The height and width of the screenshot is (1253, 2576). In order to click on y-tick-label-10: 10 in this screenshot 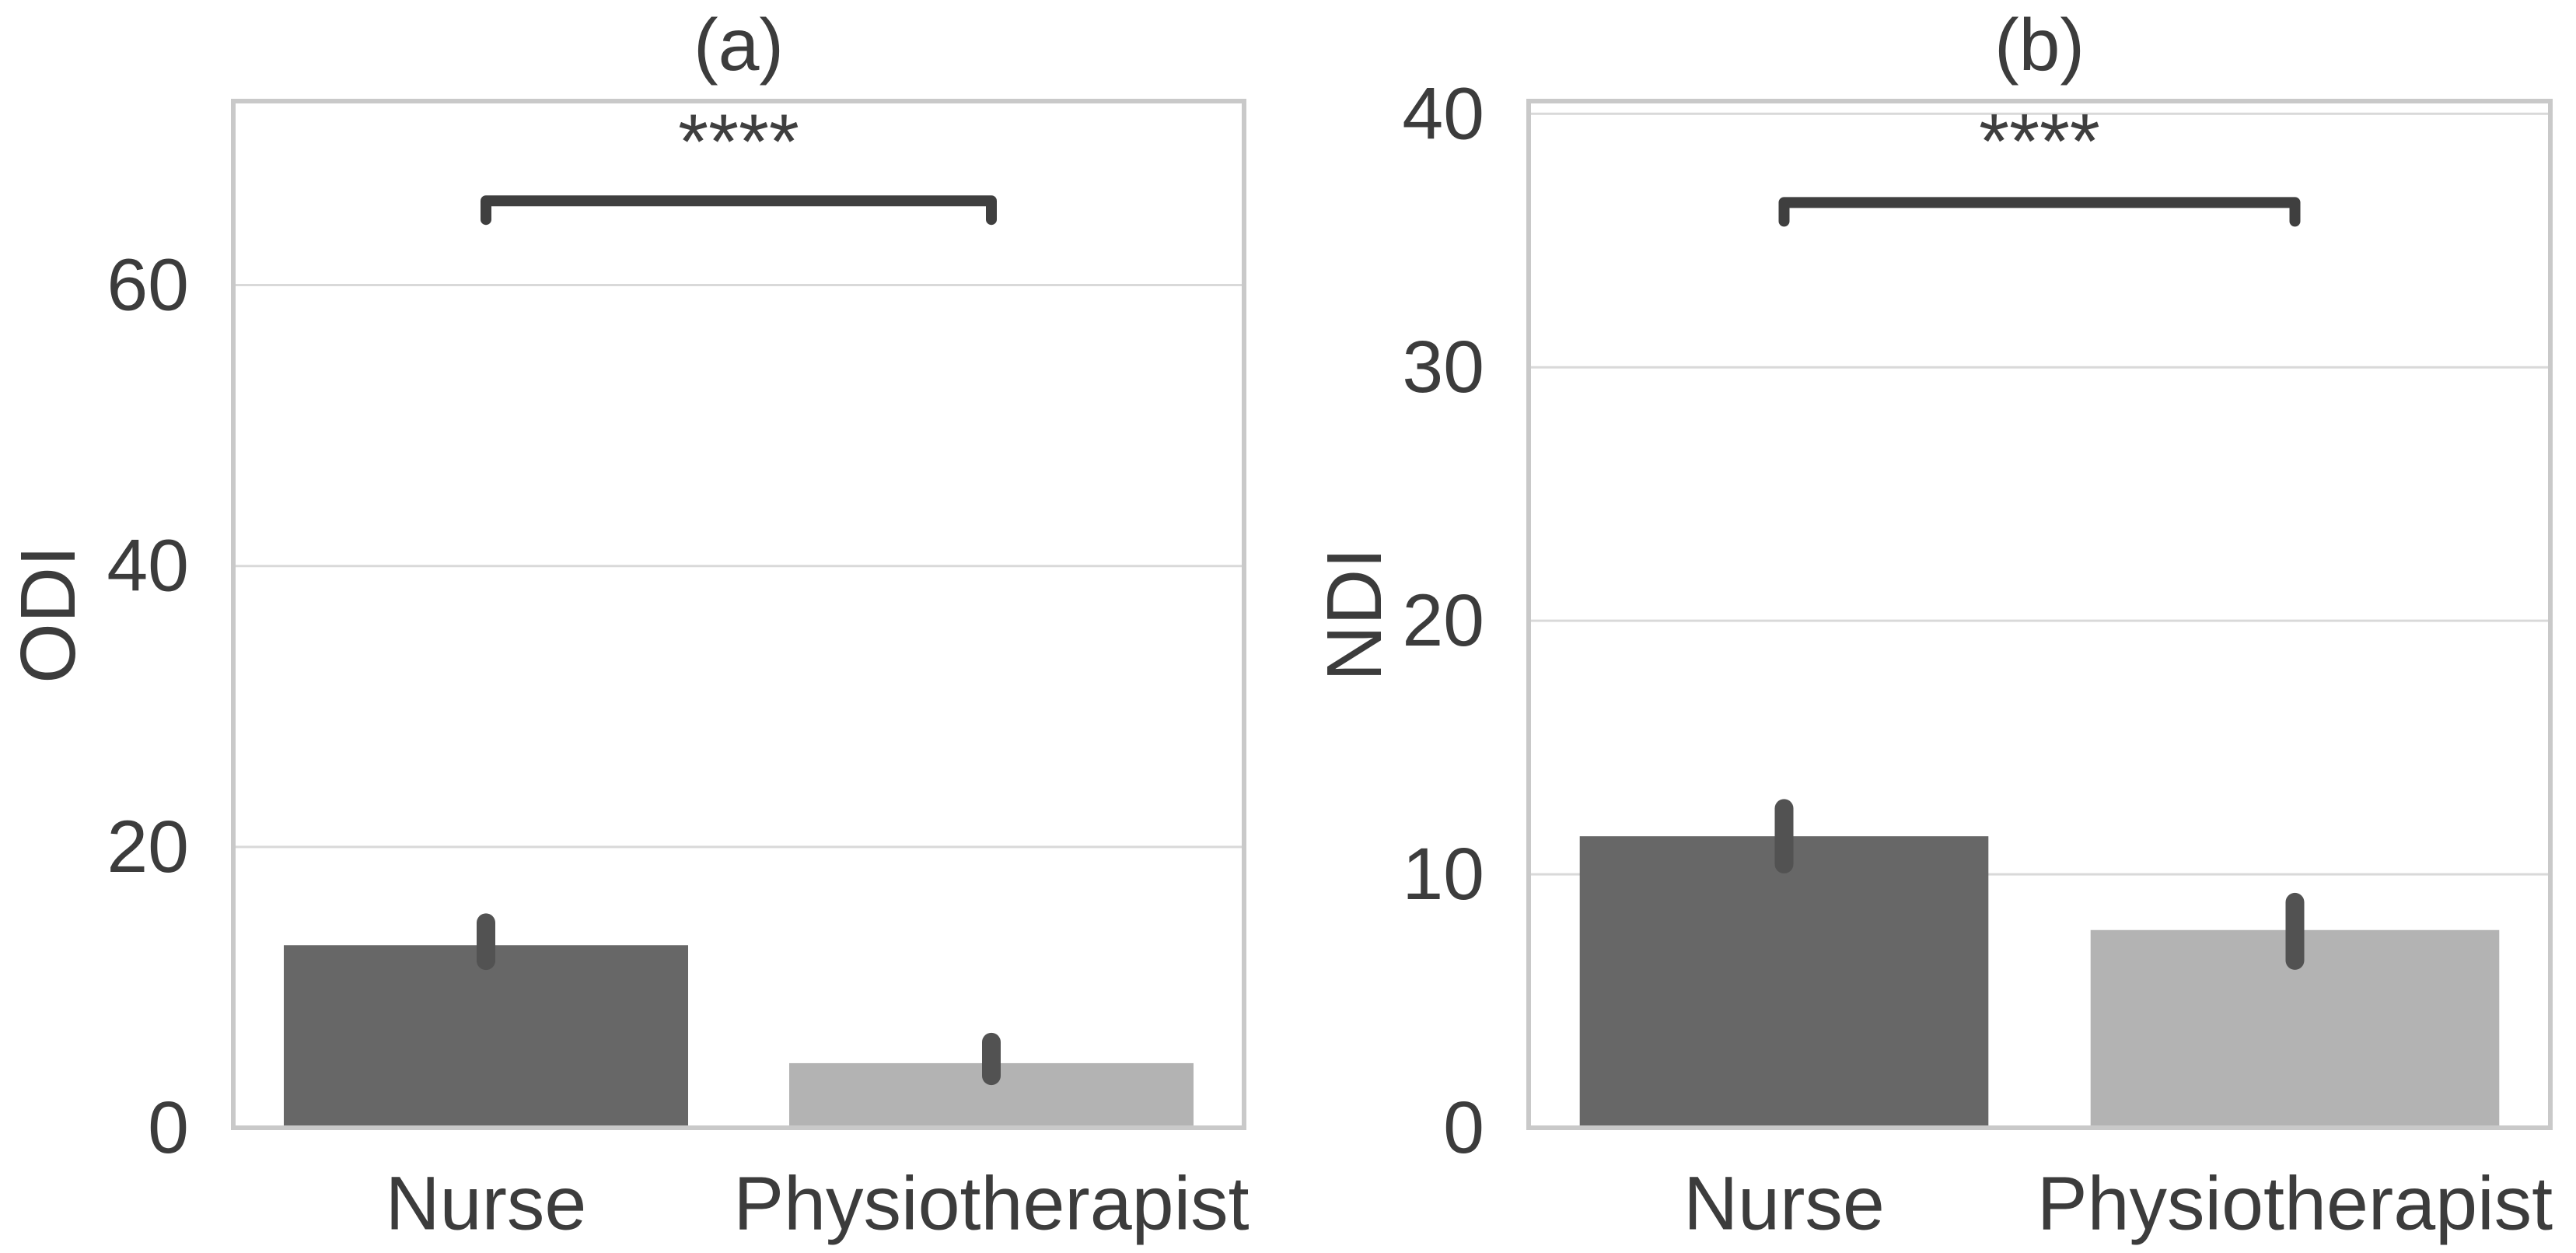, I will do `click(1443, 874)`.